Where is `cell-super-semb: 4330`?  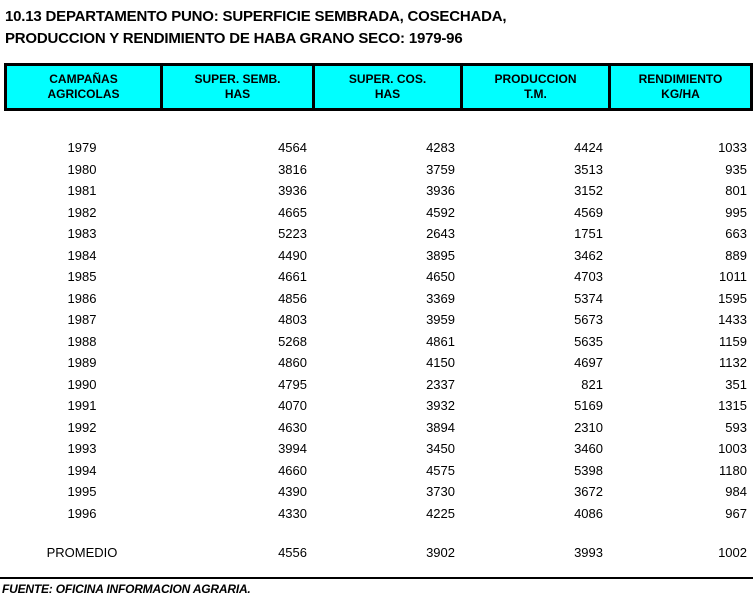 cell-super-semb: 4330 is located at coordinates (292, 513).